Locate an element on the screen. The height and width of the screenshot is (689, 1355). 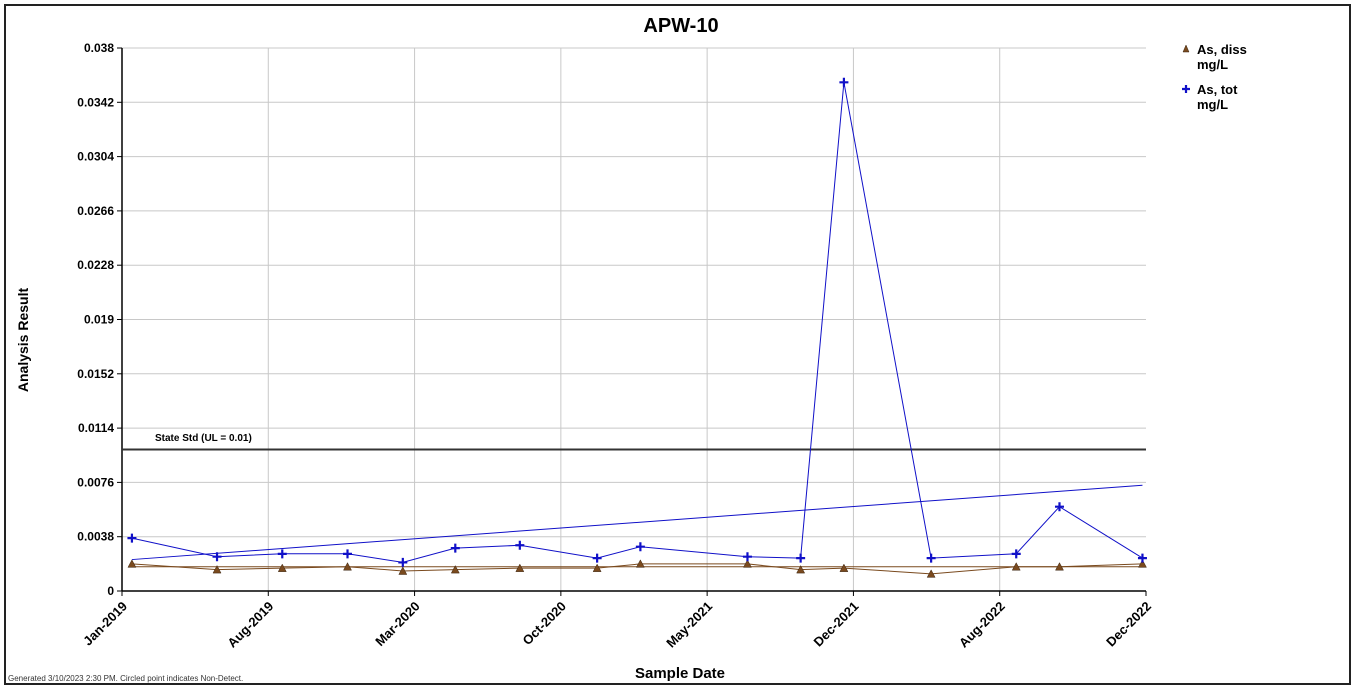
legend-label-as-tot-2: mg/L is located at coordinates (1212, 104).